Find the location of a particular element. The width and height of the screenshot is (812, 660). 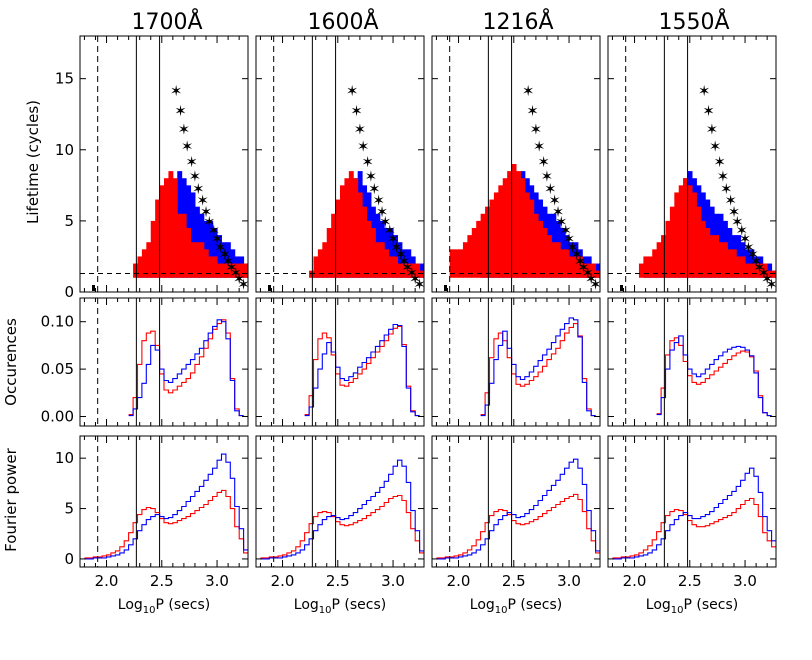

column-title-1600: 1600Å is located at coordinates (342, 21).